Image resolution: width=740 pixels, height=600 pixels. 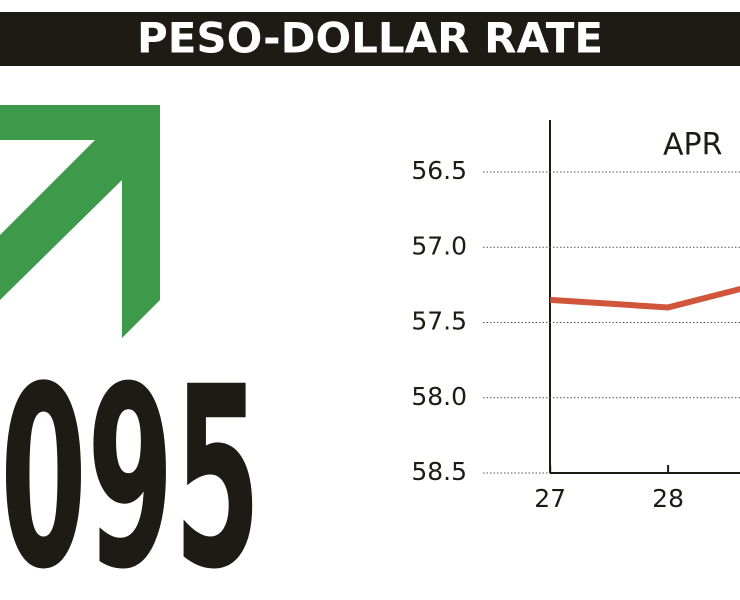 I want to click on header-title: PESO-DOLLAR RATE, so click(x=370, y=38).